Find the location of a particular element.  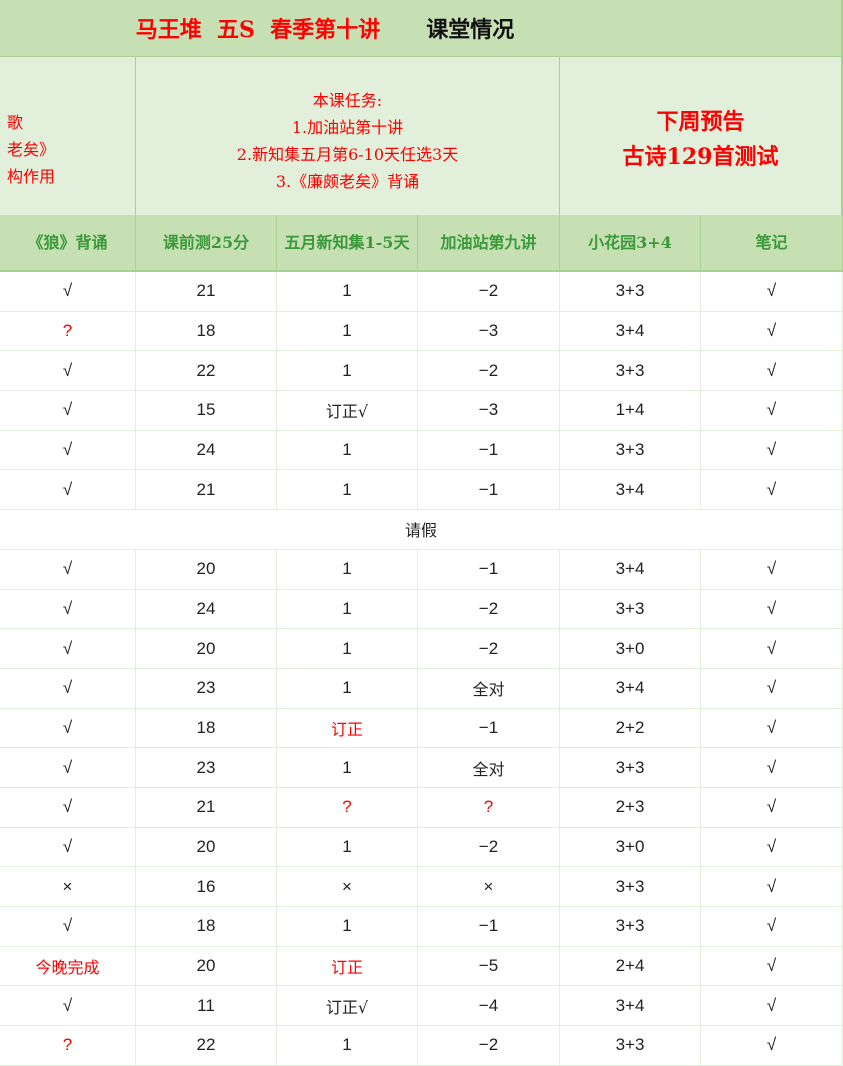

table-cell: 2+4 is located at coordinates (630, 966).